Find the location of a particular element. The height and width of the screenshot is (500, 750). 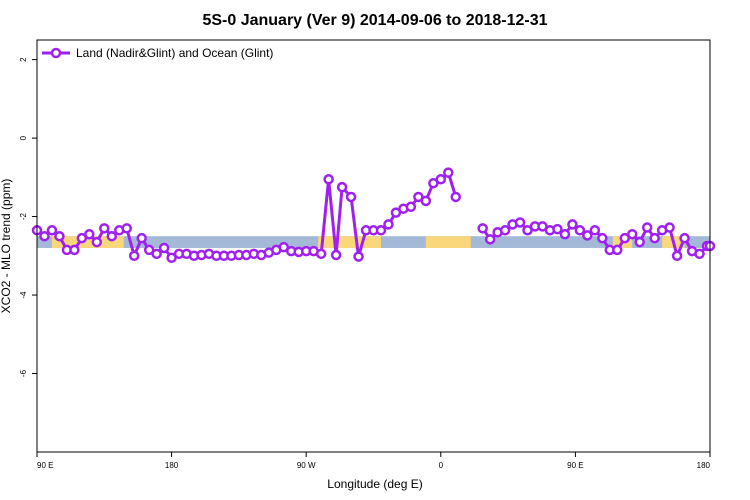

y-tick-label: 2 is located at coordinates (23, 59).